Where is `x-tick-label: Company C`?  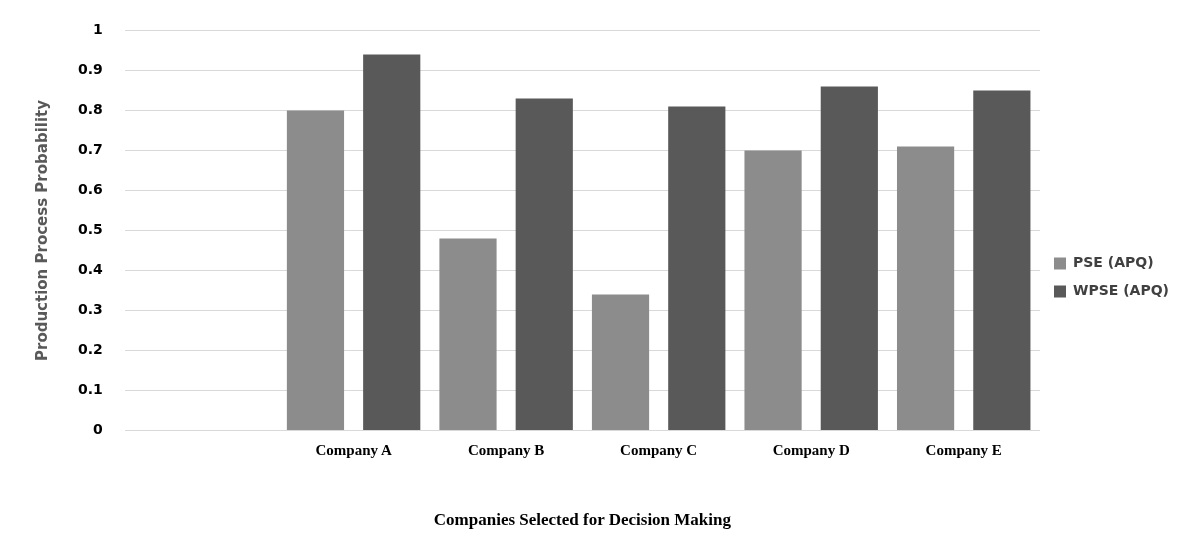
x-tick-label: Company C is located at coordinates (659, 450).